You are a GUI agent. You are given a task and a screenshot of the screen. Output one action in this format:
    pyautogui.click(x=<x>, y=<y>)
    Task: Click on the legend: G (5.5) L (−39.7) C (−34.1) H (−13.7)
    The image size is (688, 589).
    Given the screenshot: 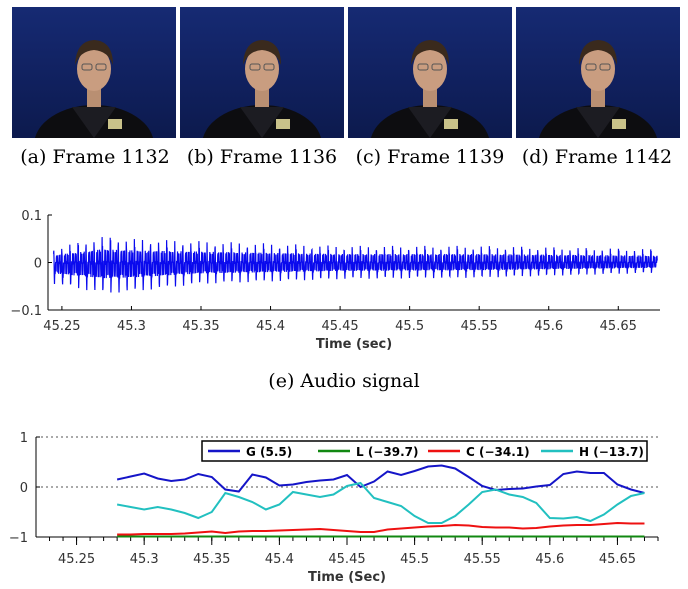 What is the action you would take?
    pyautogui.click(x=424, y=451)
    